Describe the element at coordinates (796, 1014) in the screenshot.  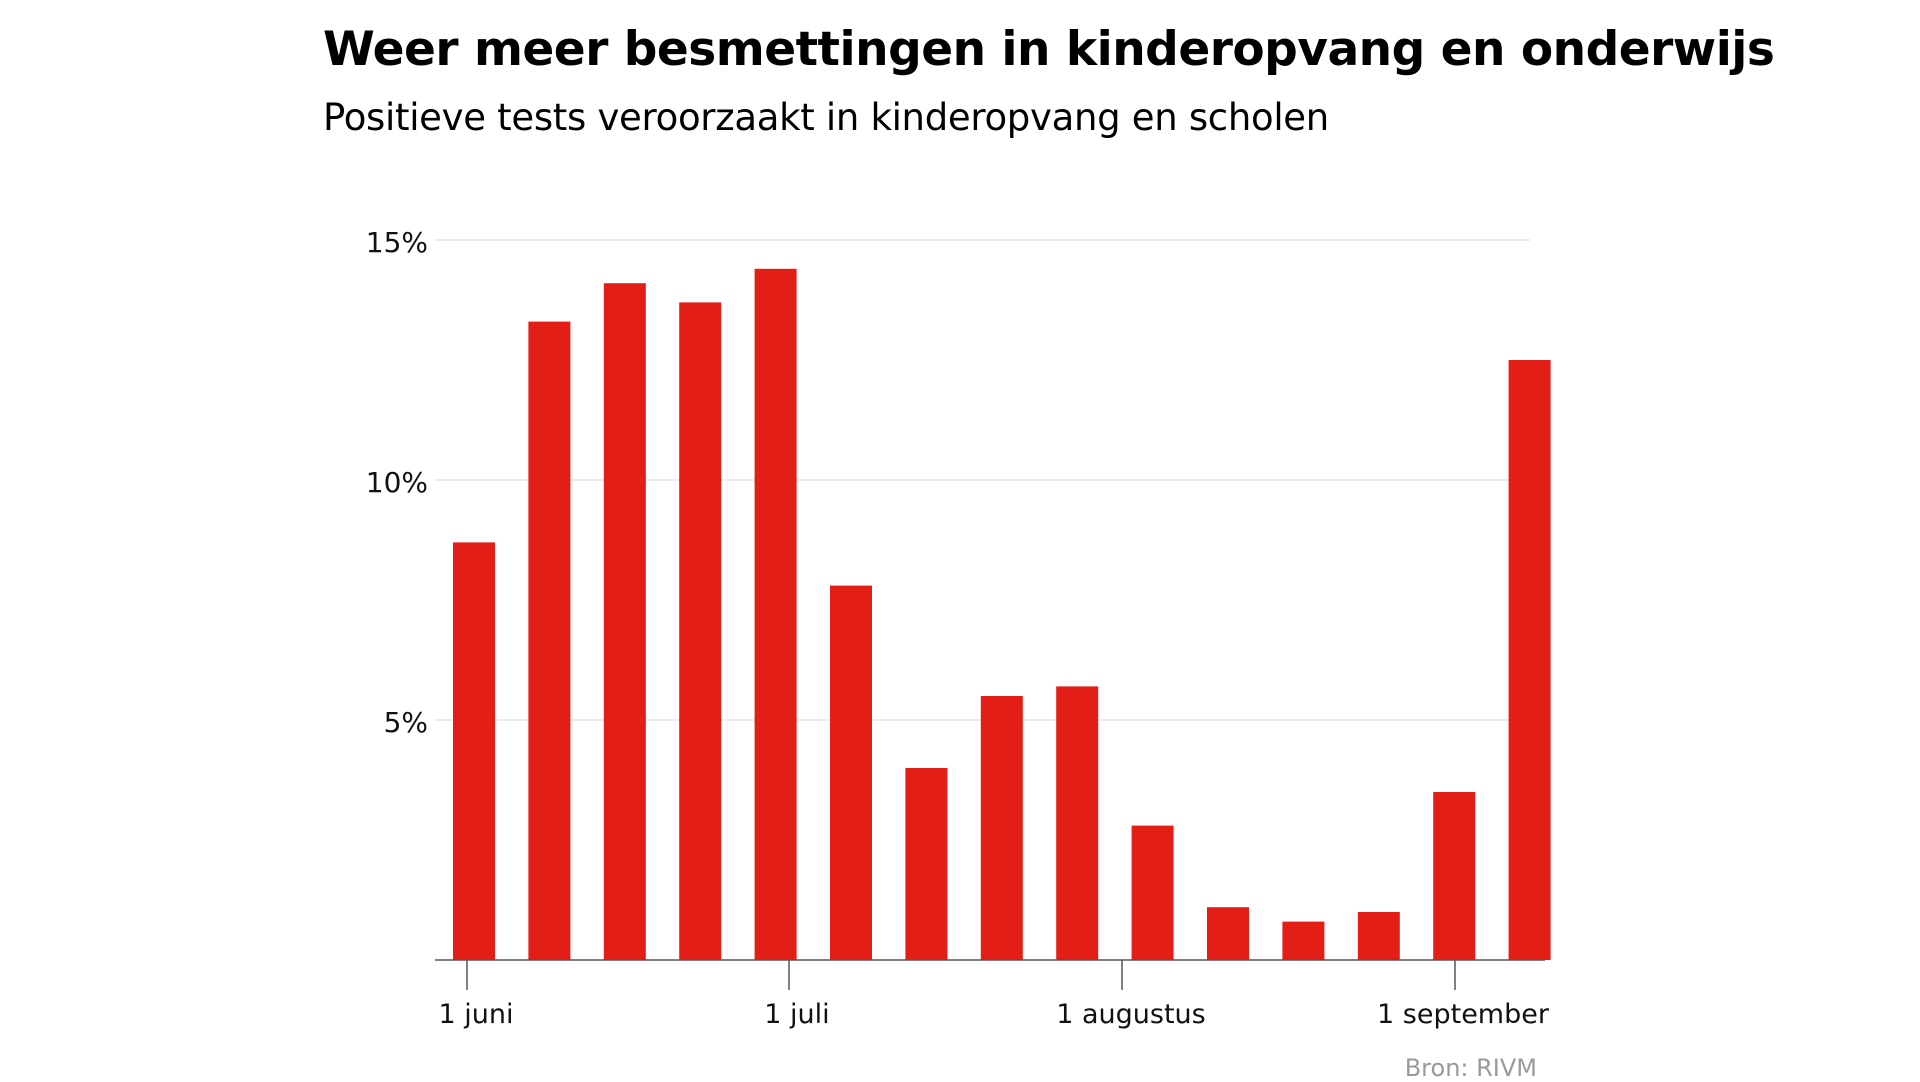
I see `x-tick-label: 1 juli` at that location.